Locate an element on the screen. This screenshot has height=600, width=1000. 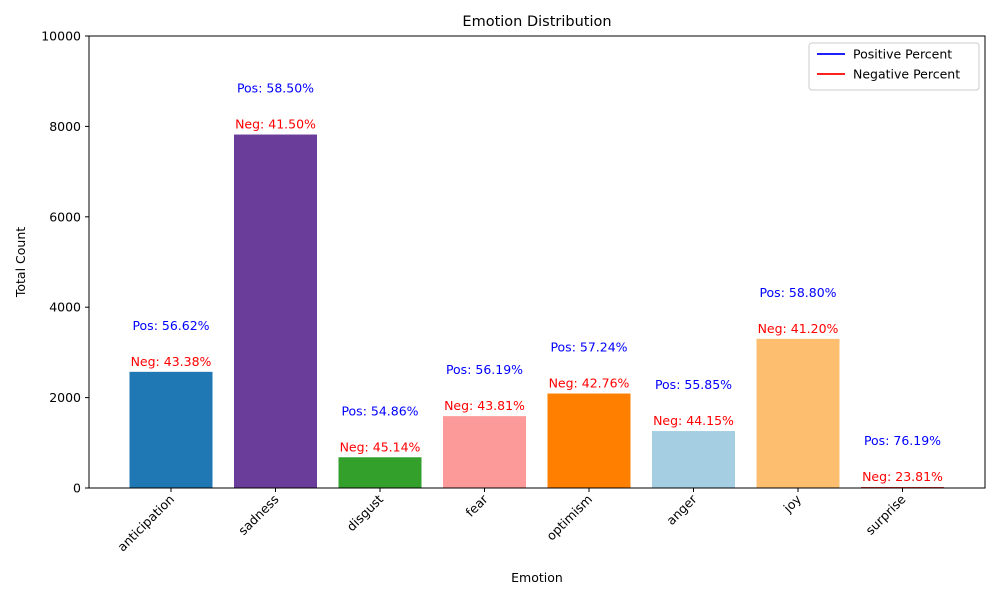
bar-anger is located at coordinates (693, 459).